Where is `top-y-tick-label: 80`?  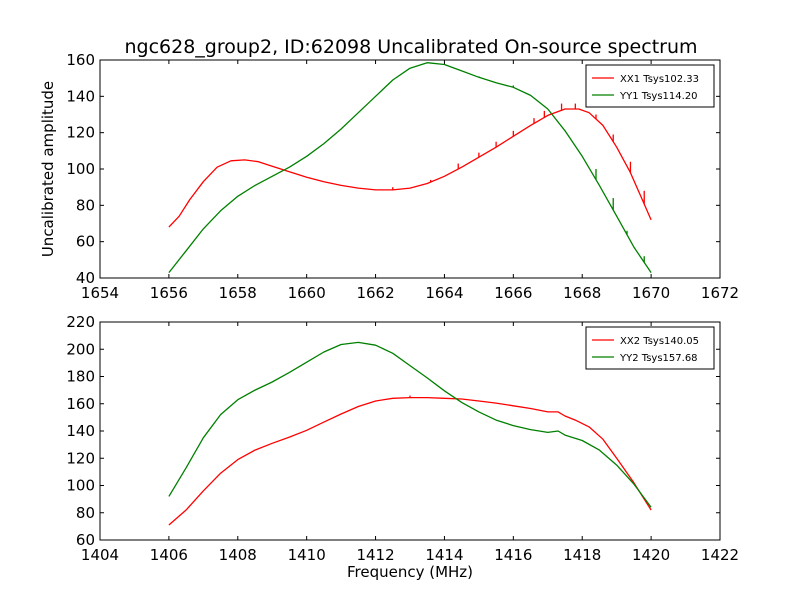
top-y-tick-label: 80 is located at coordinates (85, 205).